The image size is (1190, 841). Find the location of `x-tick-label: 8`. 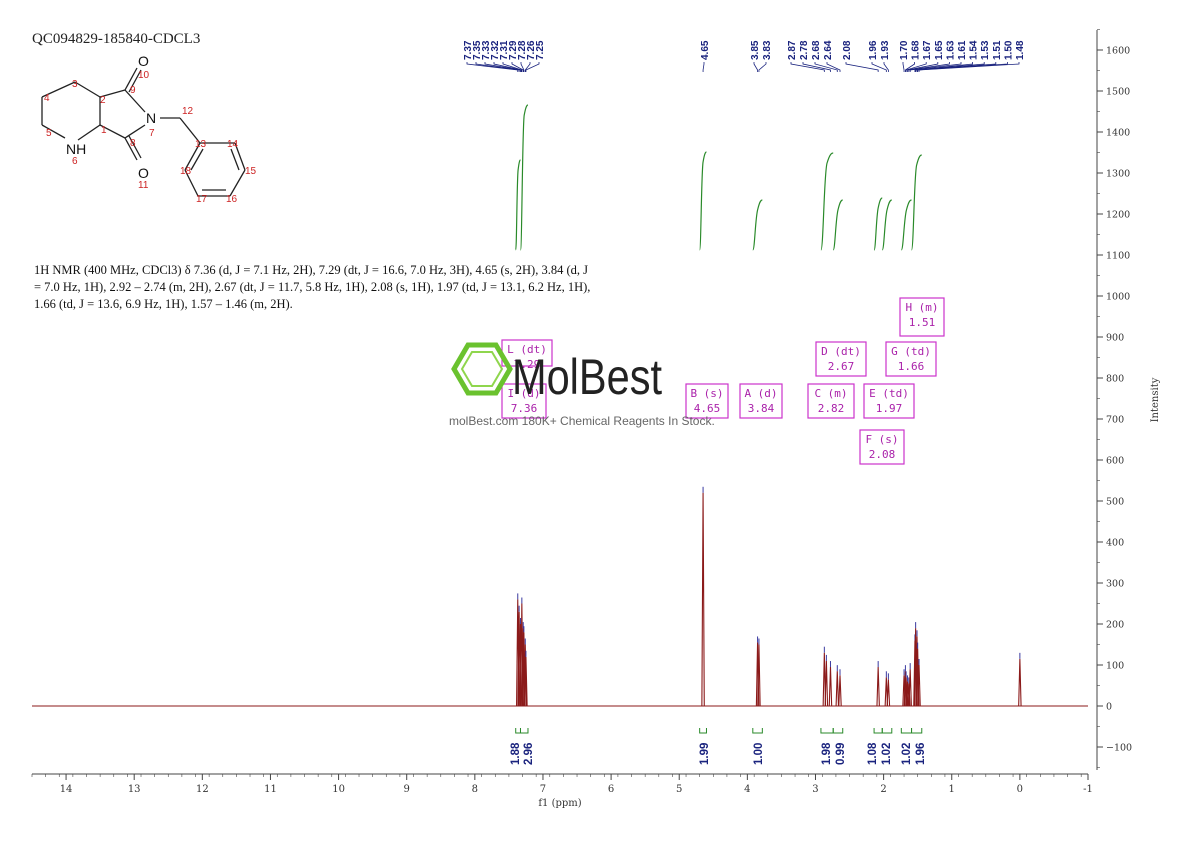

x-tick-label: 8 is located at coordinates (475, 789).